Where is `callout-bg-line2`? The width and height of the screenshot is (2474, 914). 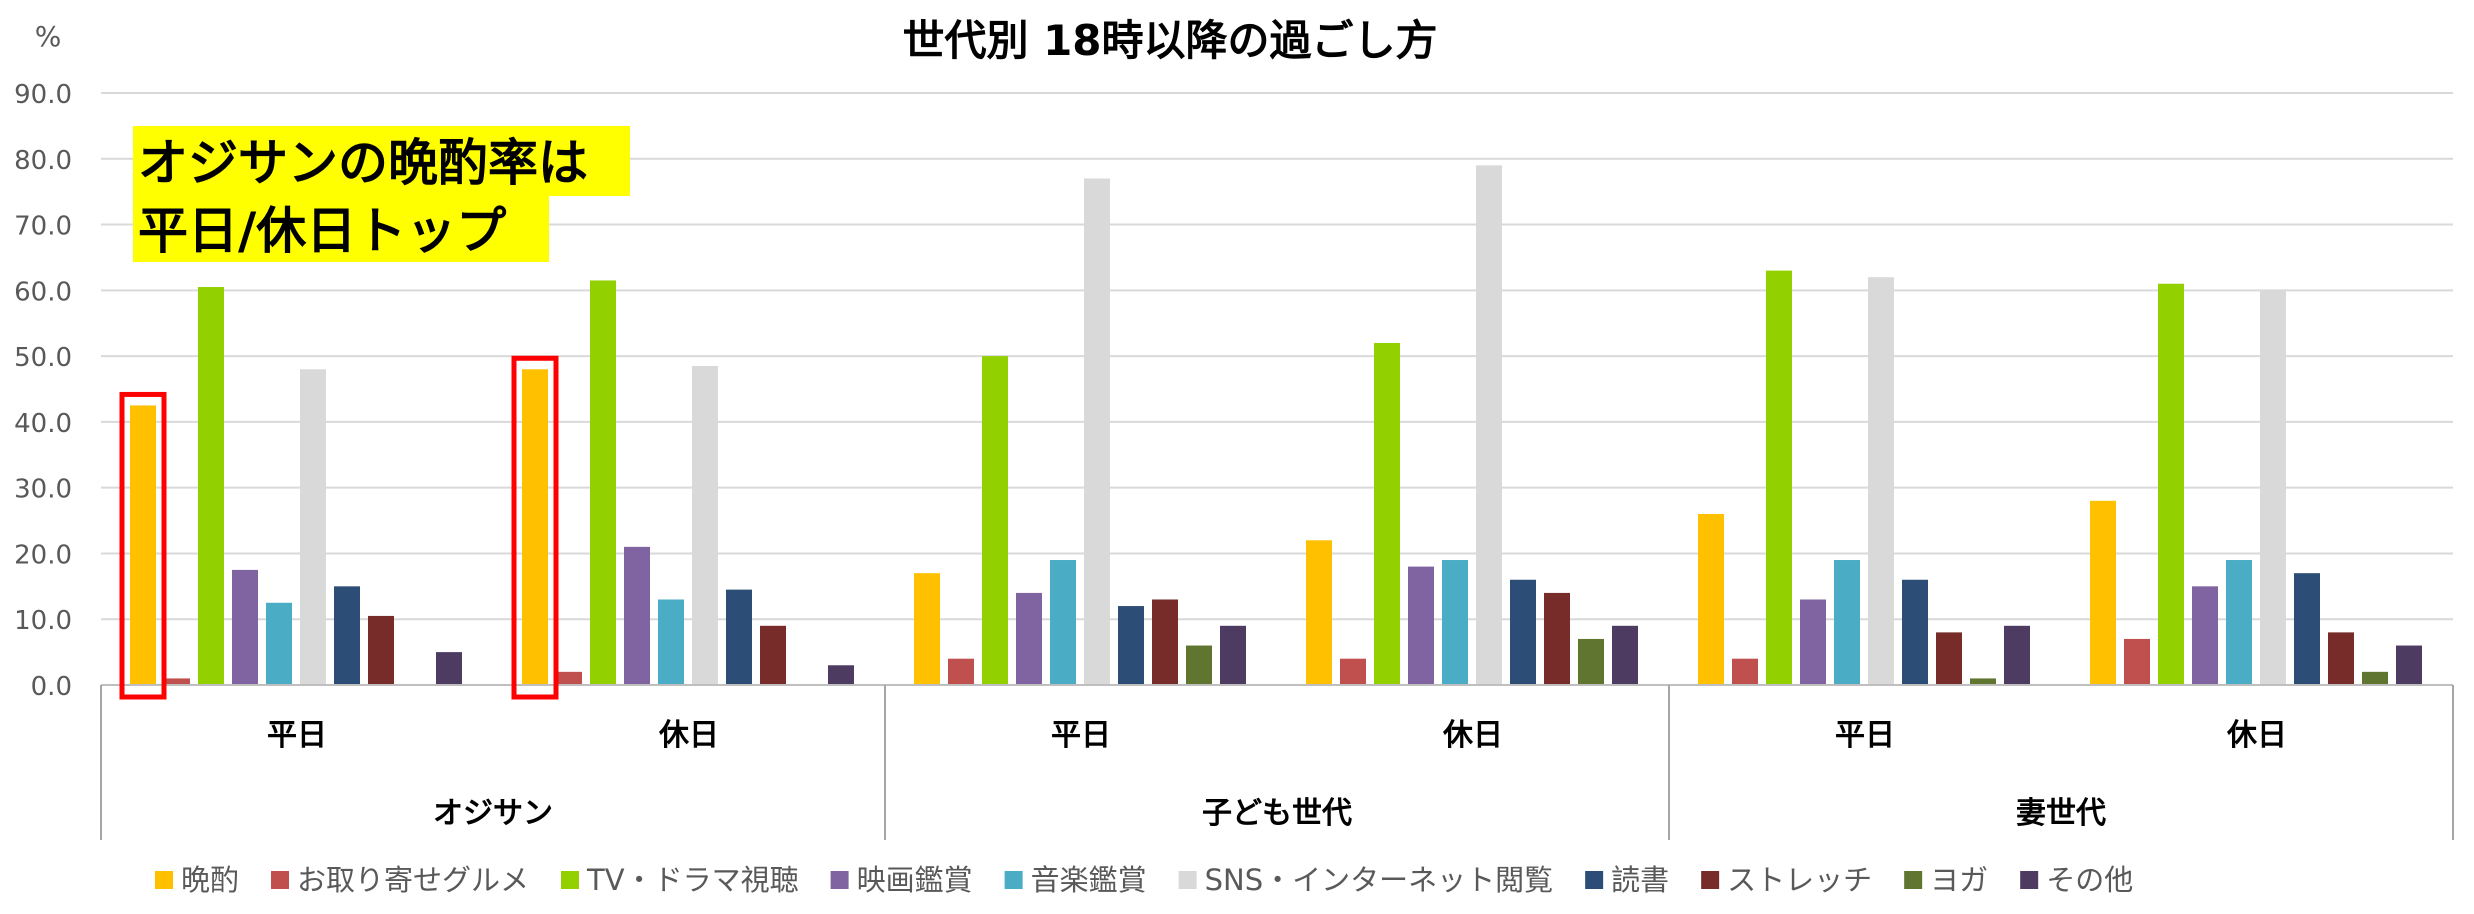
callout-bg-line2 is located at coordinates (341, 229).